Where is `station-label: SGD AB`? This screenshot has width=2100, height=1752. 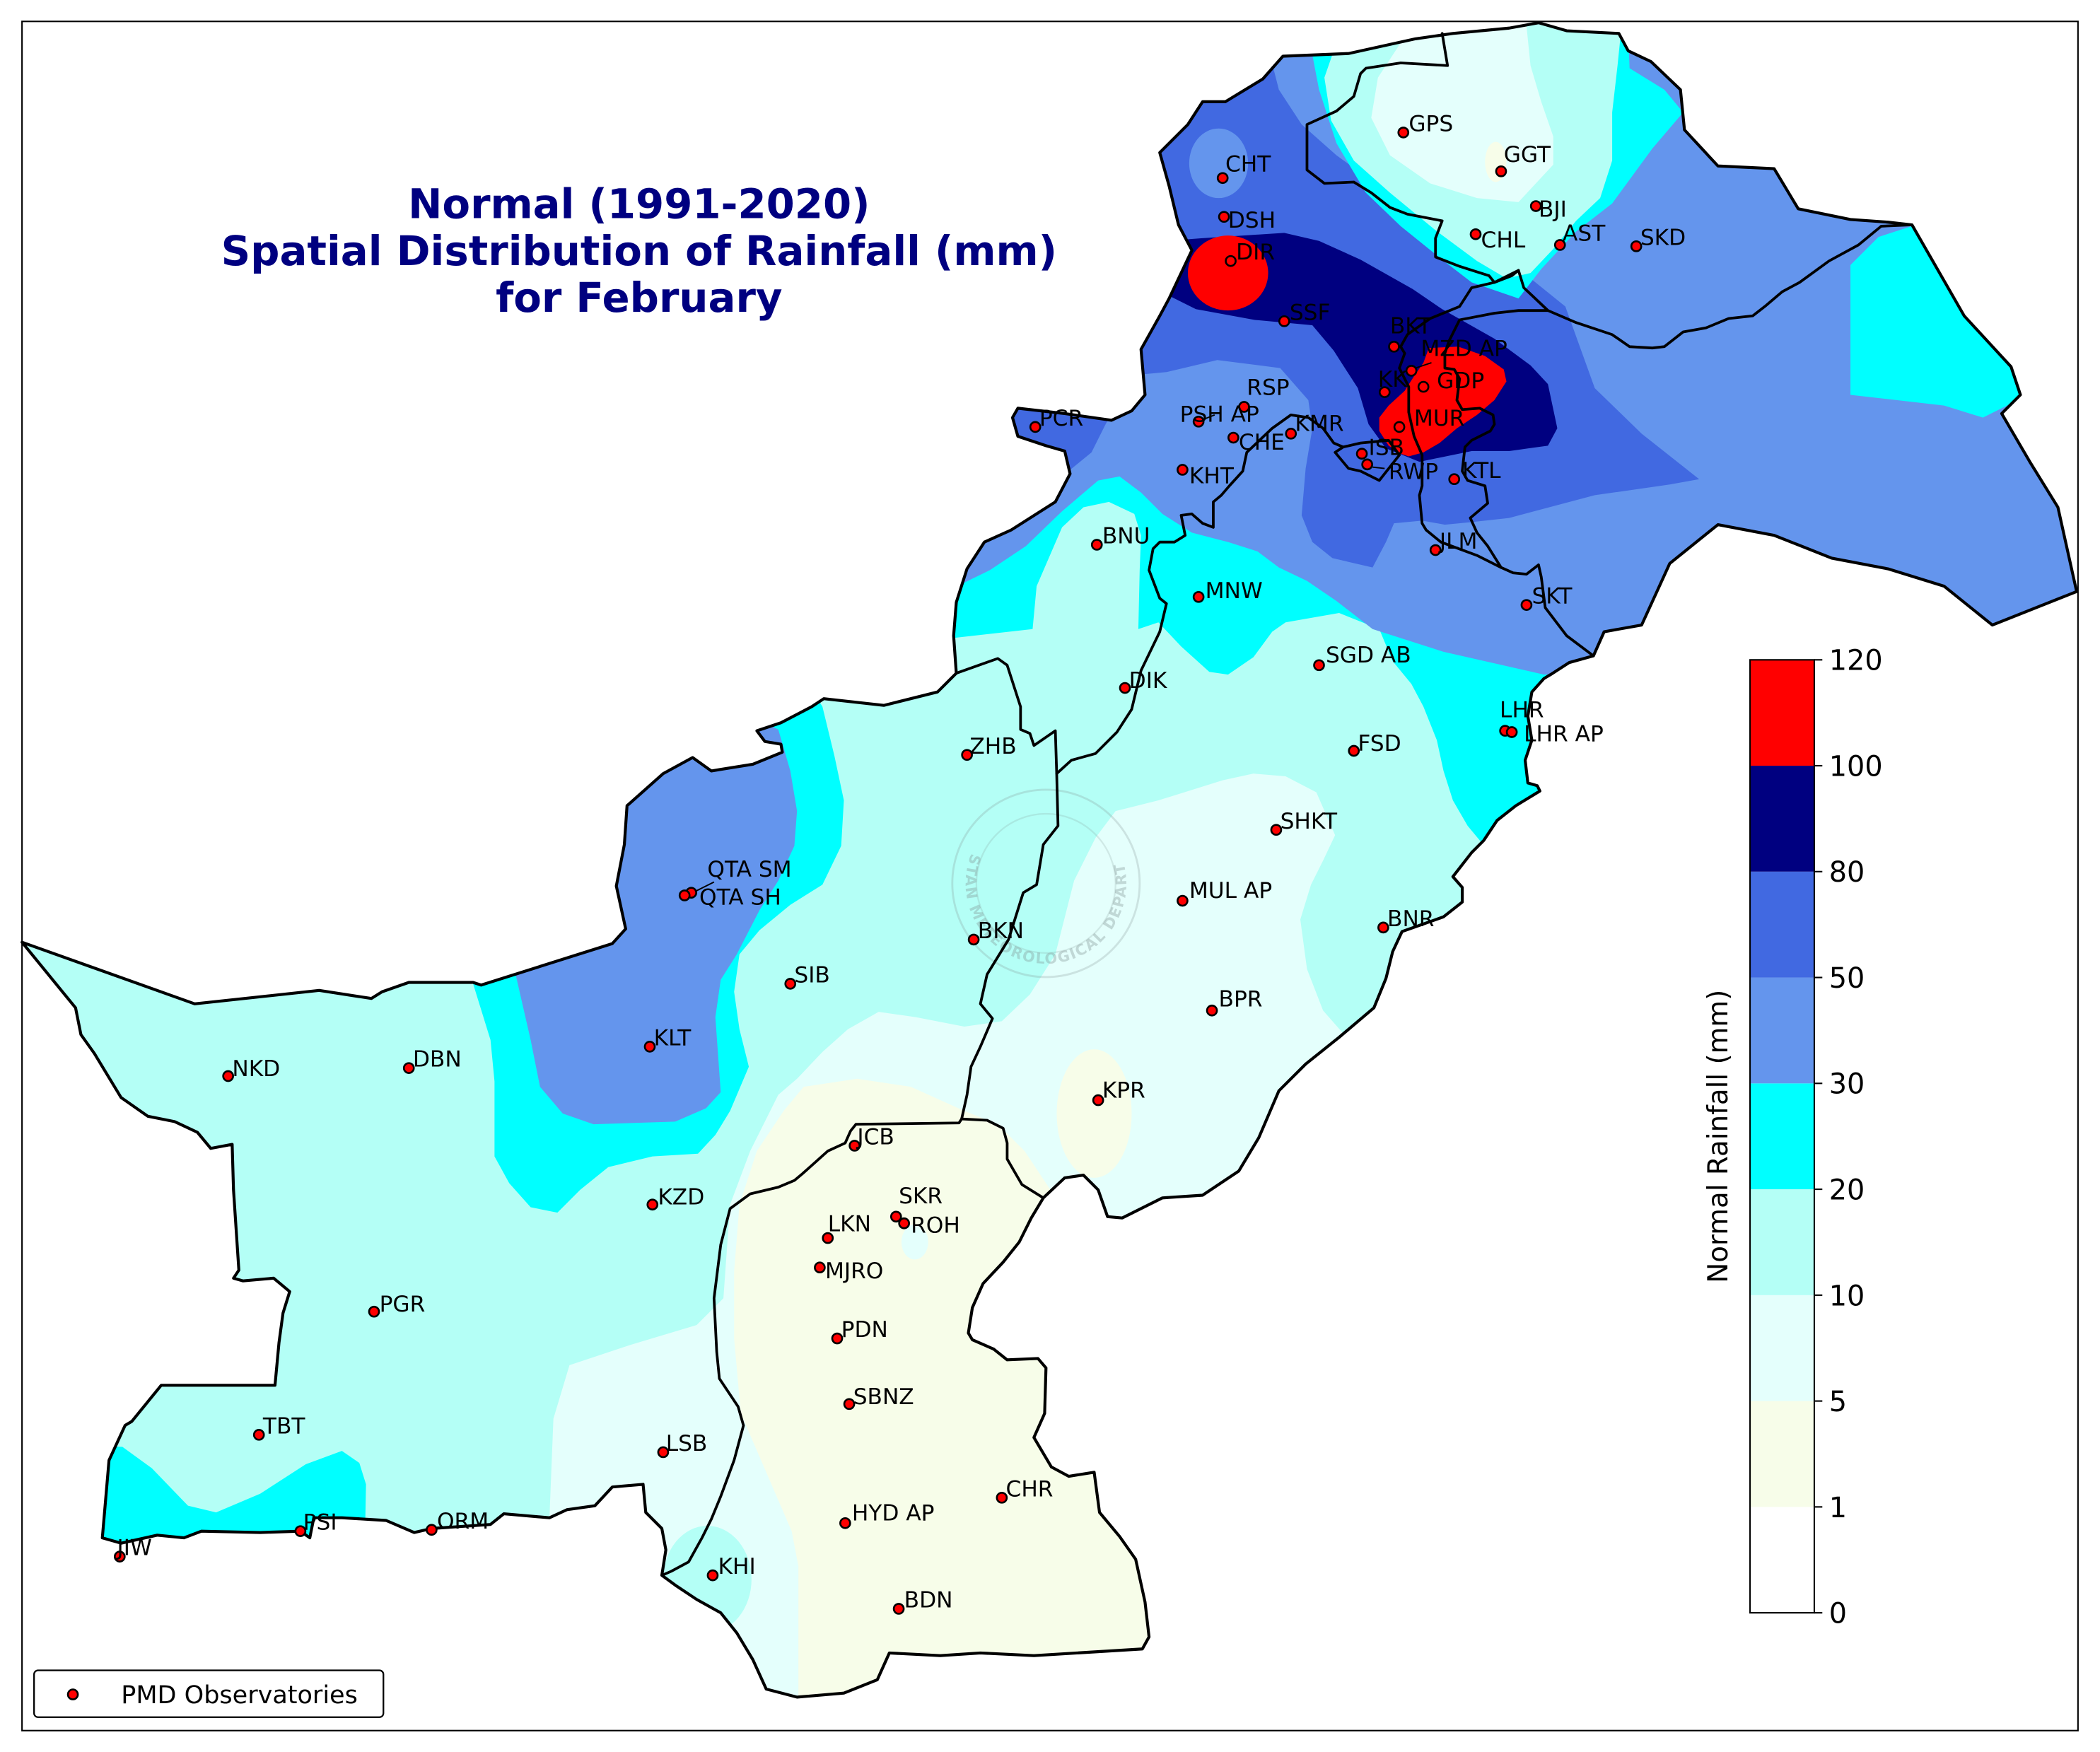 station-label: SGD AB is located at coordinates (1368, 655).